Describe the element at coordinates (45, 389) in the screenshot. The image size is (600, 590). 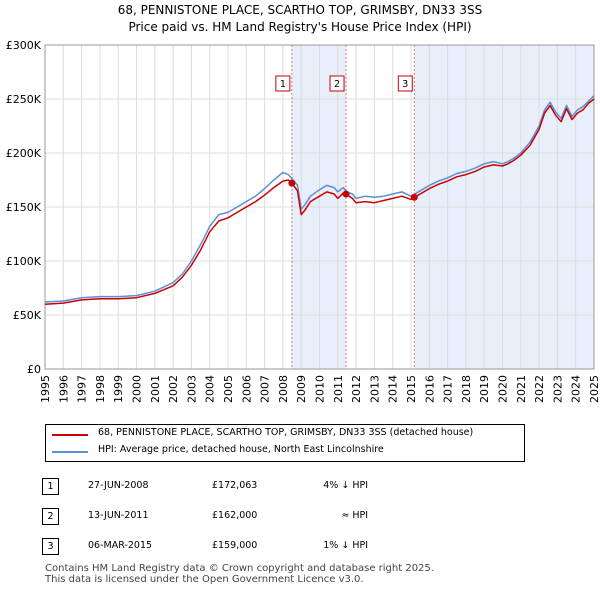
I see `x-tick-label: 1995` at that location.